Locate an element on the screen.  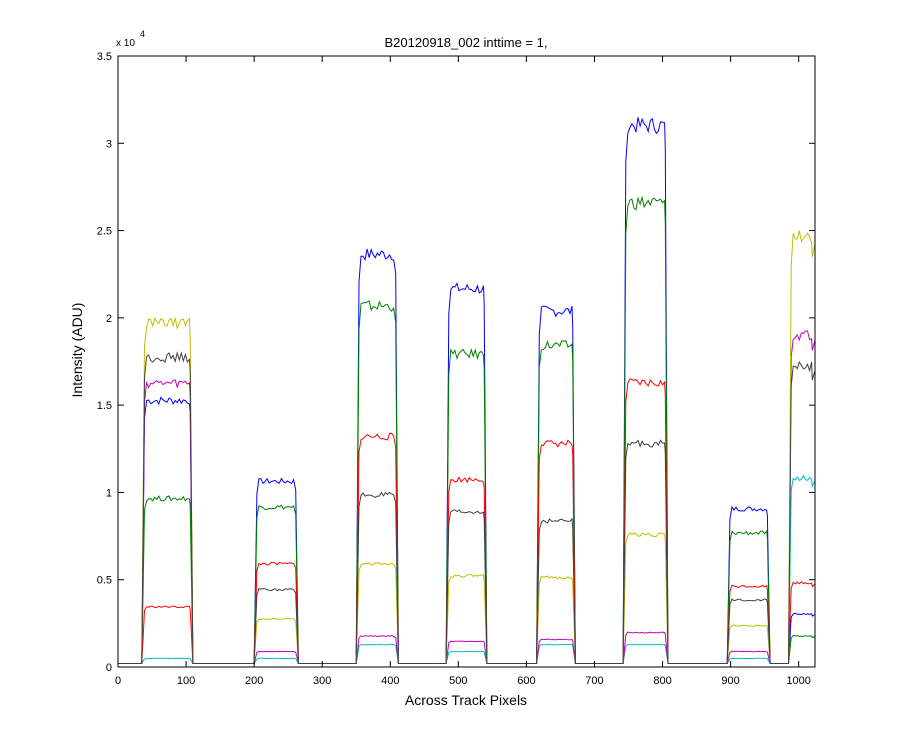
y-tick-label: 3 is located at coordinates (109, 144).